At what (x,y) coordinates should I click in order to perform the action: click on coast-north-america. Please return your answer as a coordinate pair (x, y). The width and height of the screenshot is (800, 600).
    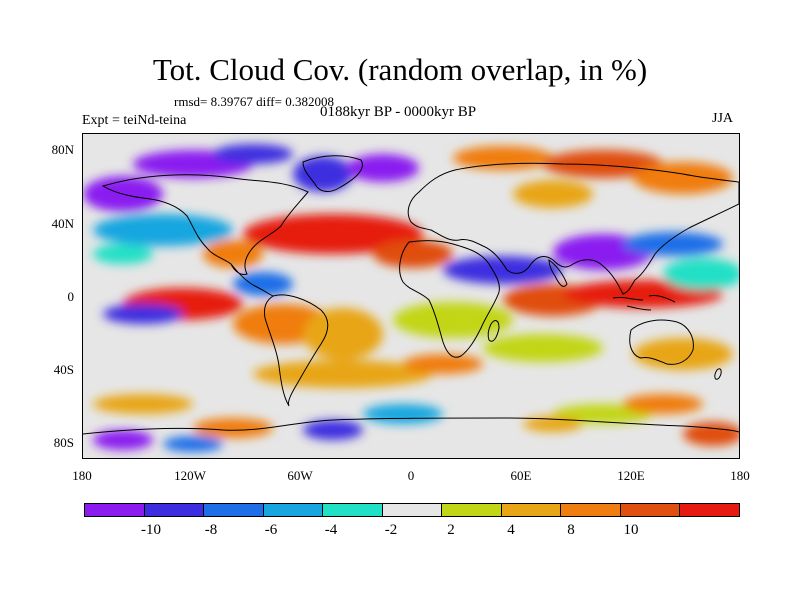
    Looking at the image, I should click on (205, 224).